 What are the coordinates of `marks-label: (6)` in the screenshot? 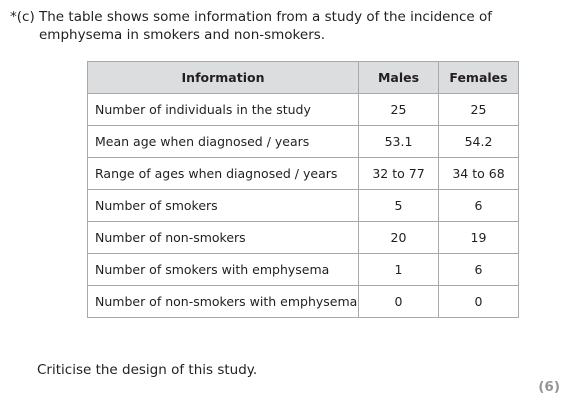 It's located at (549, 387).